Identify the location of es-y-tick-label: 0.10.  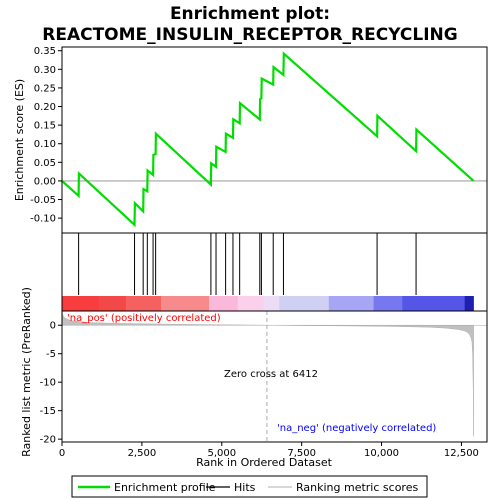
(45, 144).